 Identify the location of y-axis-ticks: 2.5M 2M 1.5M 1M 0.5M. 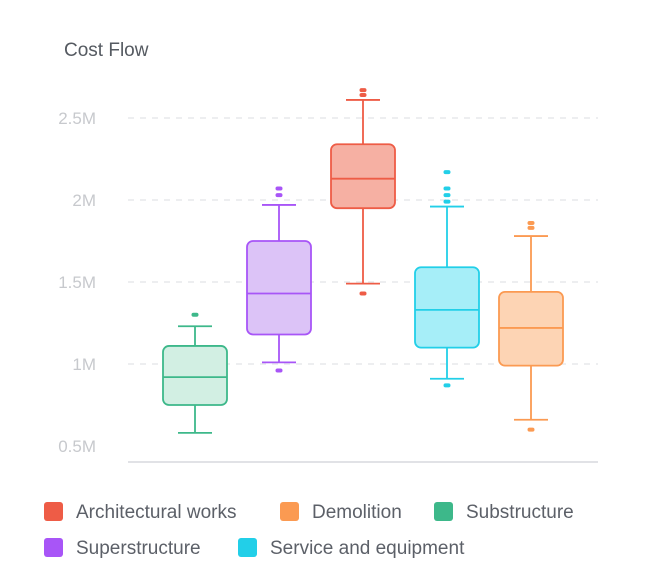
(77, 282).